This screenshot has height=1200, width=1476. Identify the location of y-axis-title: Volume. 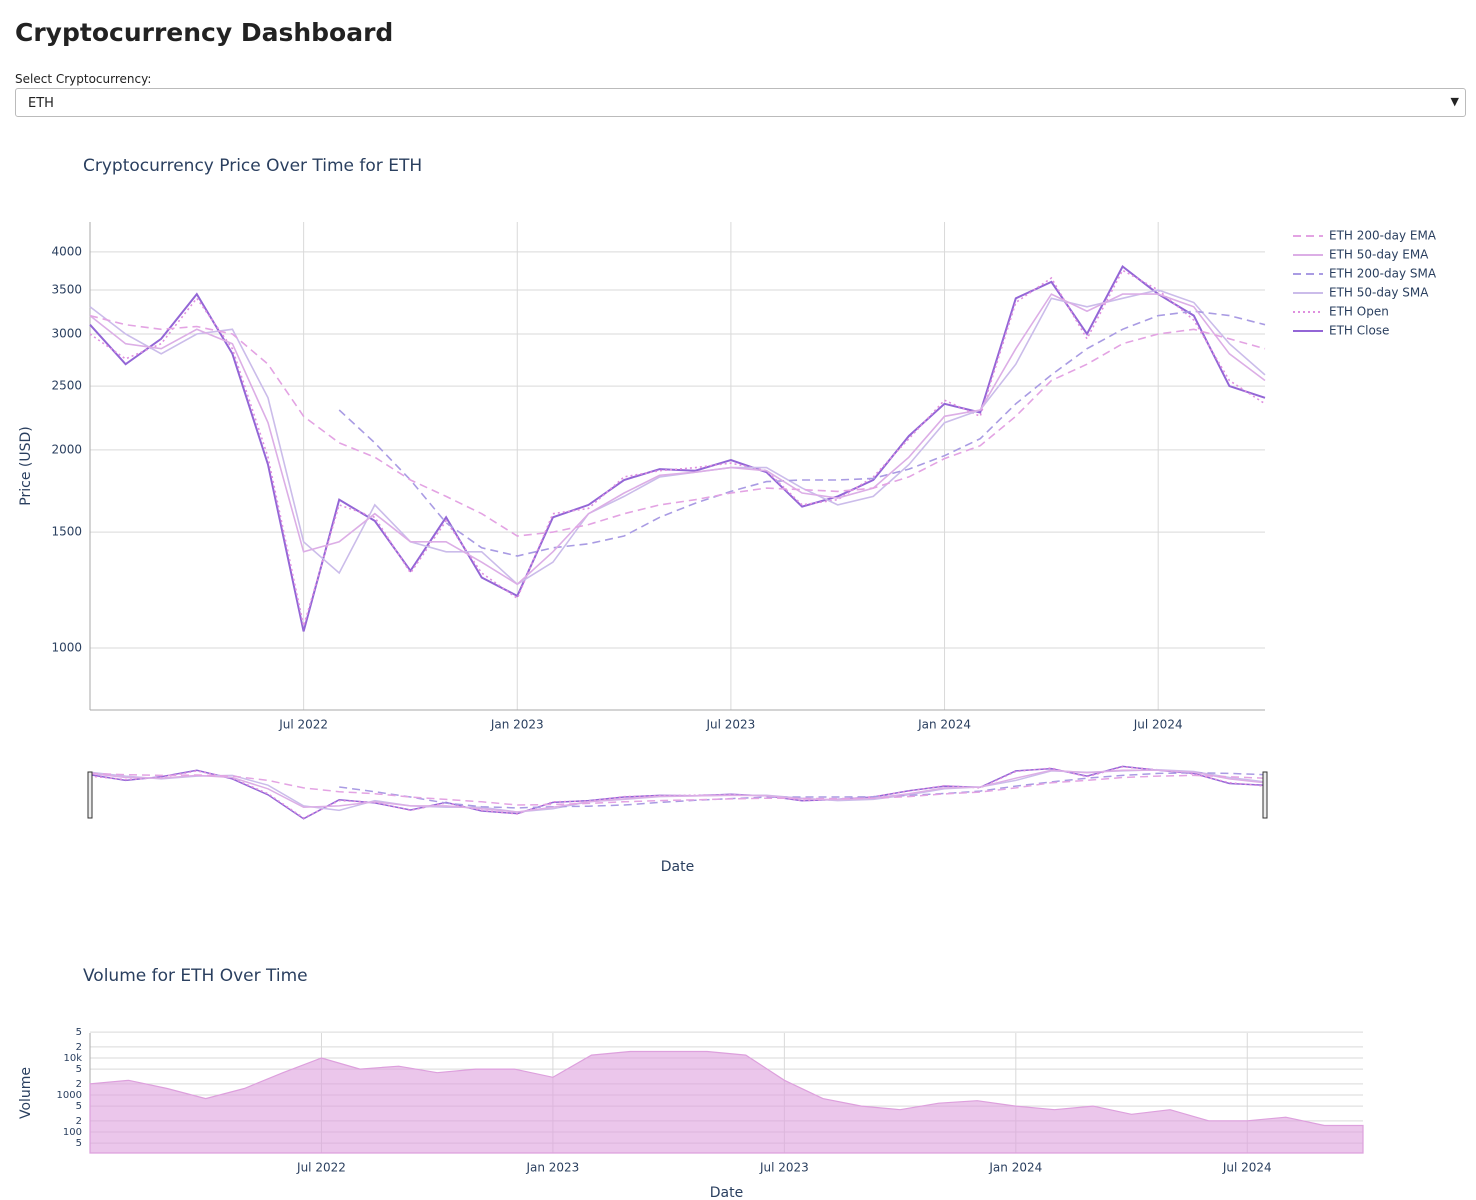
(26, 1093).